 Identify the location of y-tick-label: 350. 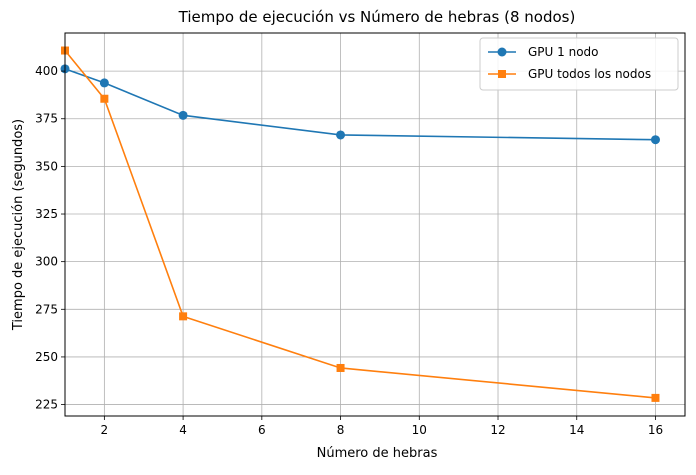
(46, 166).